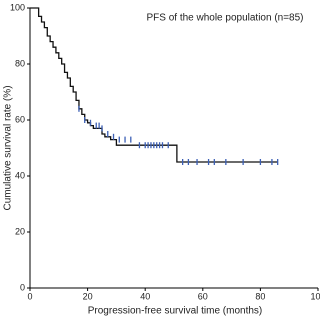 The height and width of the screenshot is (320, 320). What do you see at coordinates (315, 296) in the screenshot?
I see `x-tick-label: 100` at bounding box center [315, 296].